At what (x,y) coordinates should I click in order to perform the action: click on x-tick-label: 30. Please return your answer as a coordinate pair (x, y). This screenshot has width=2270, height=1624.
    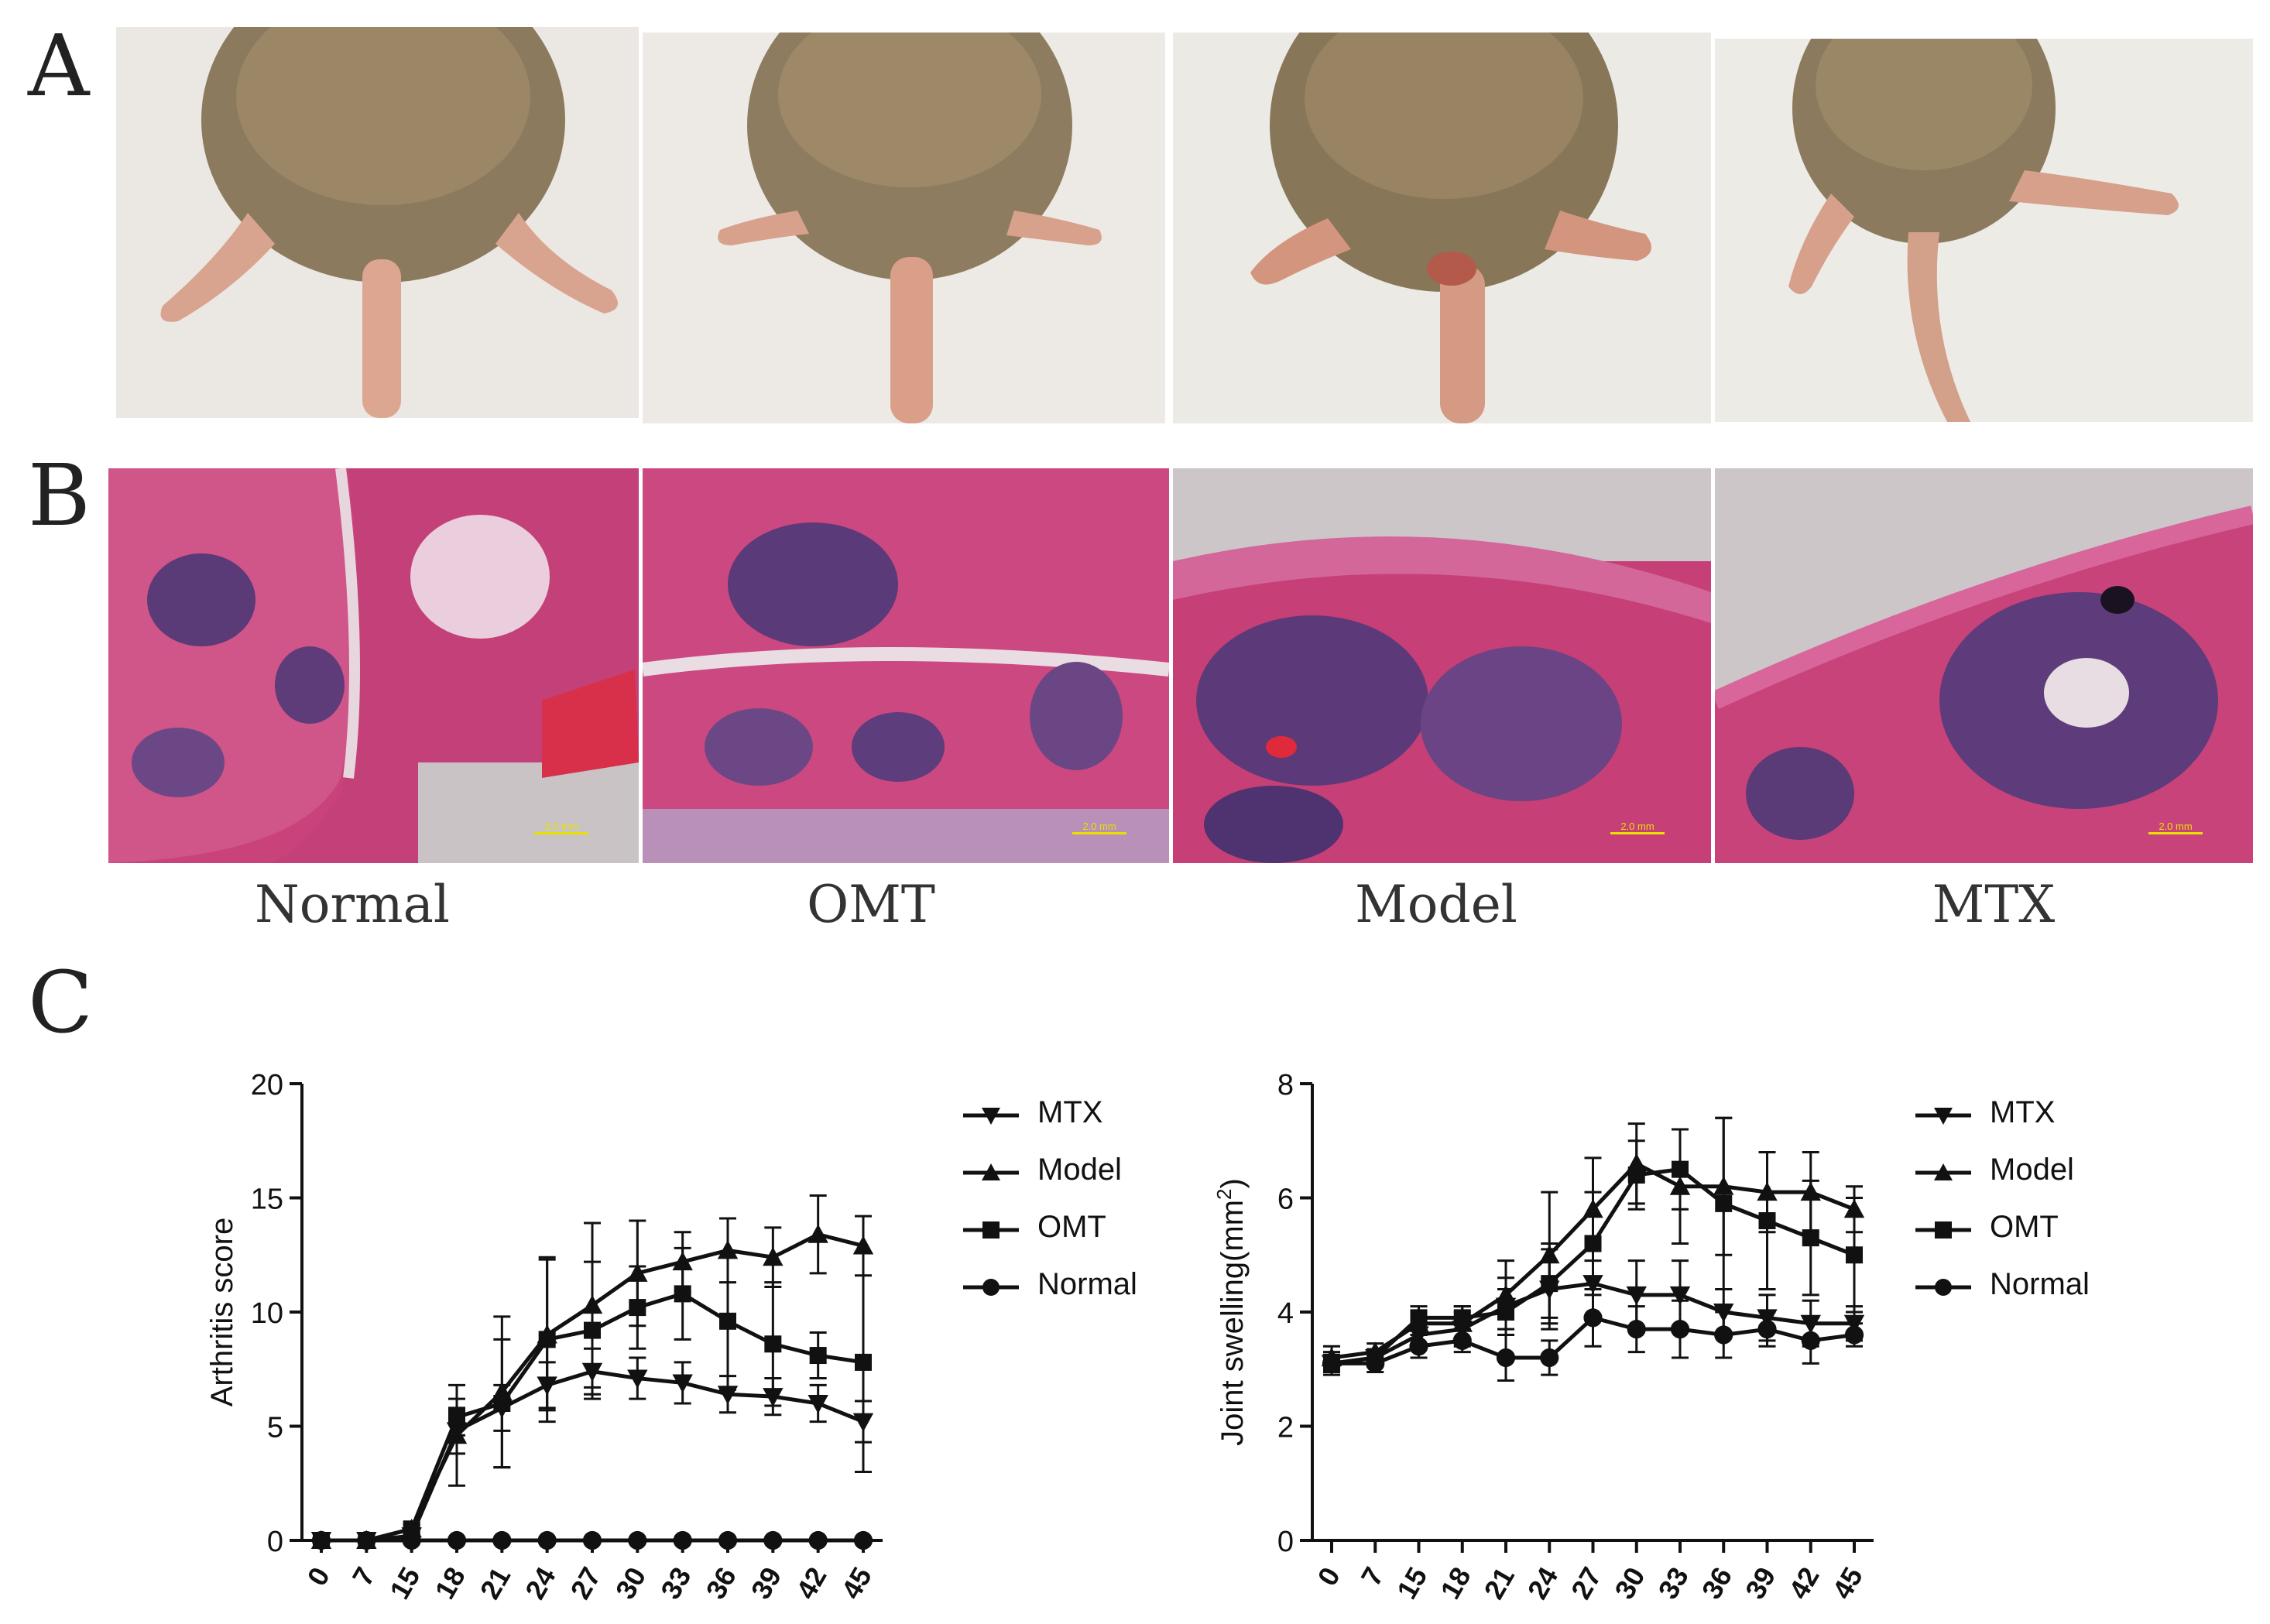
    Looking at the image, I should click on (631, 1583).